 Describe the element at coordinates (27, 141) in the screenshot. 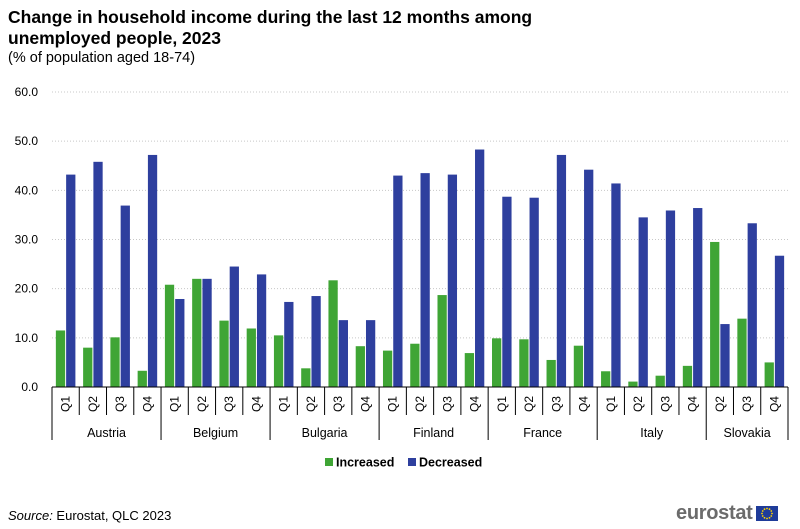

I see `y-tick-label: 50.0` at that location.